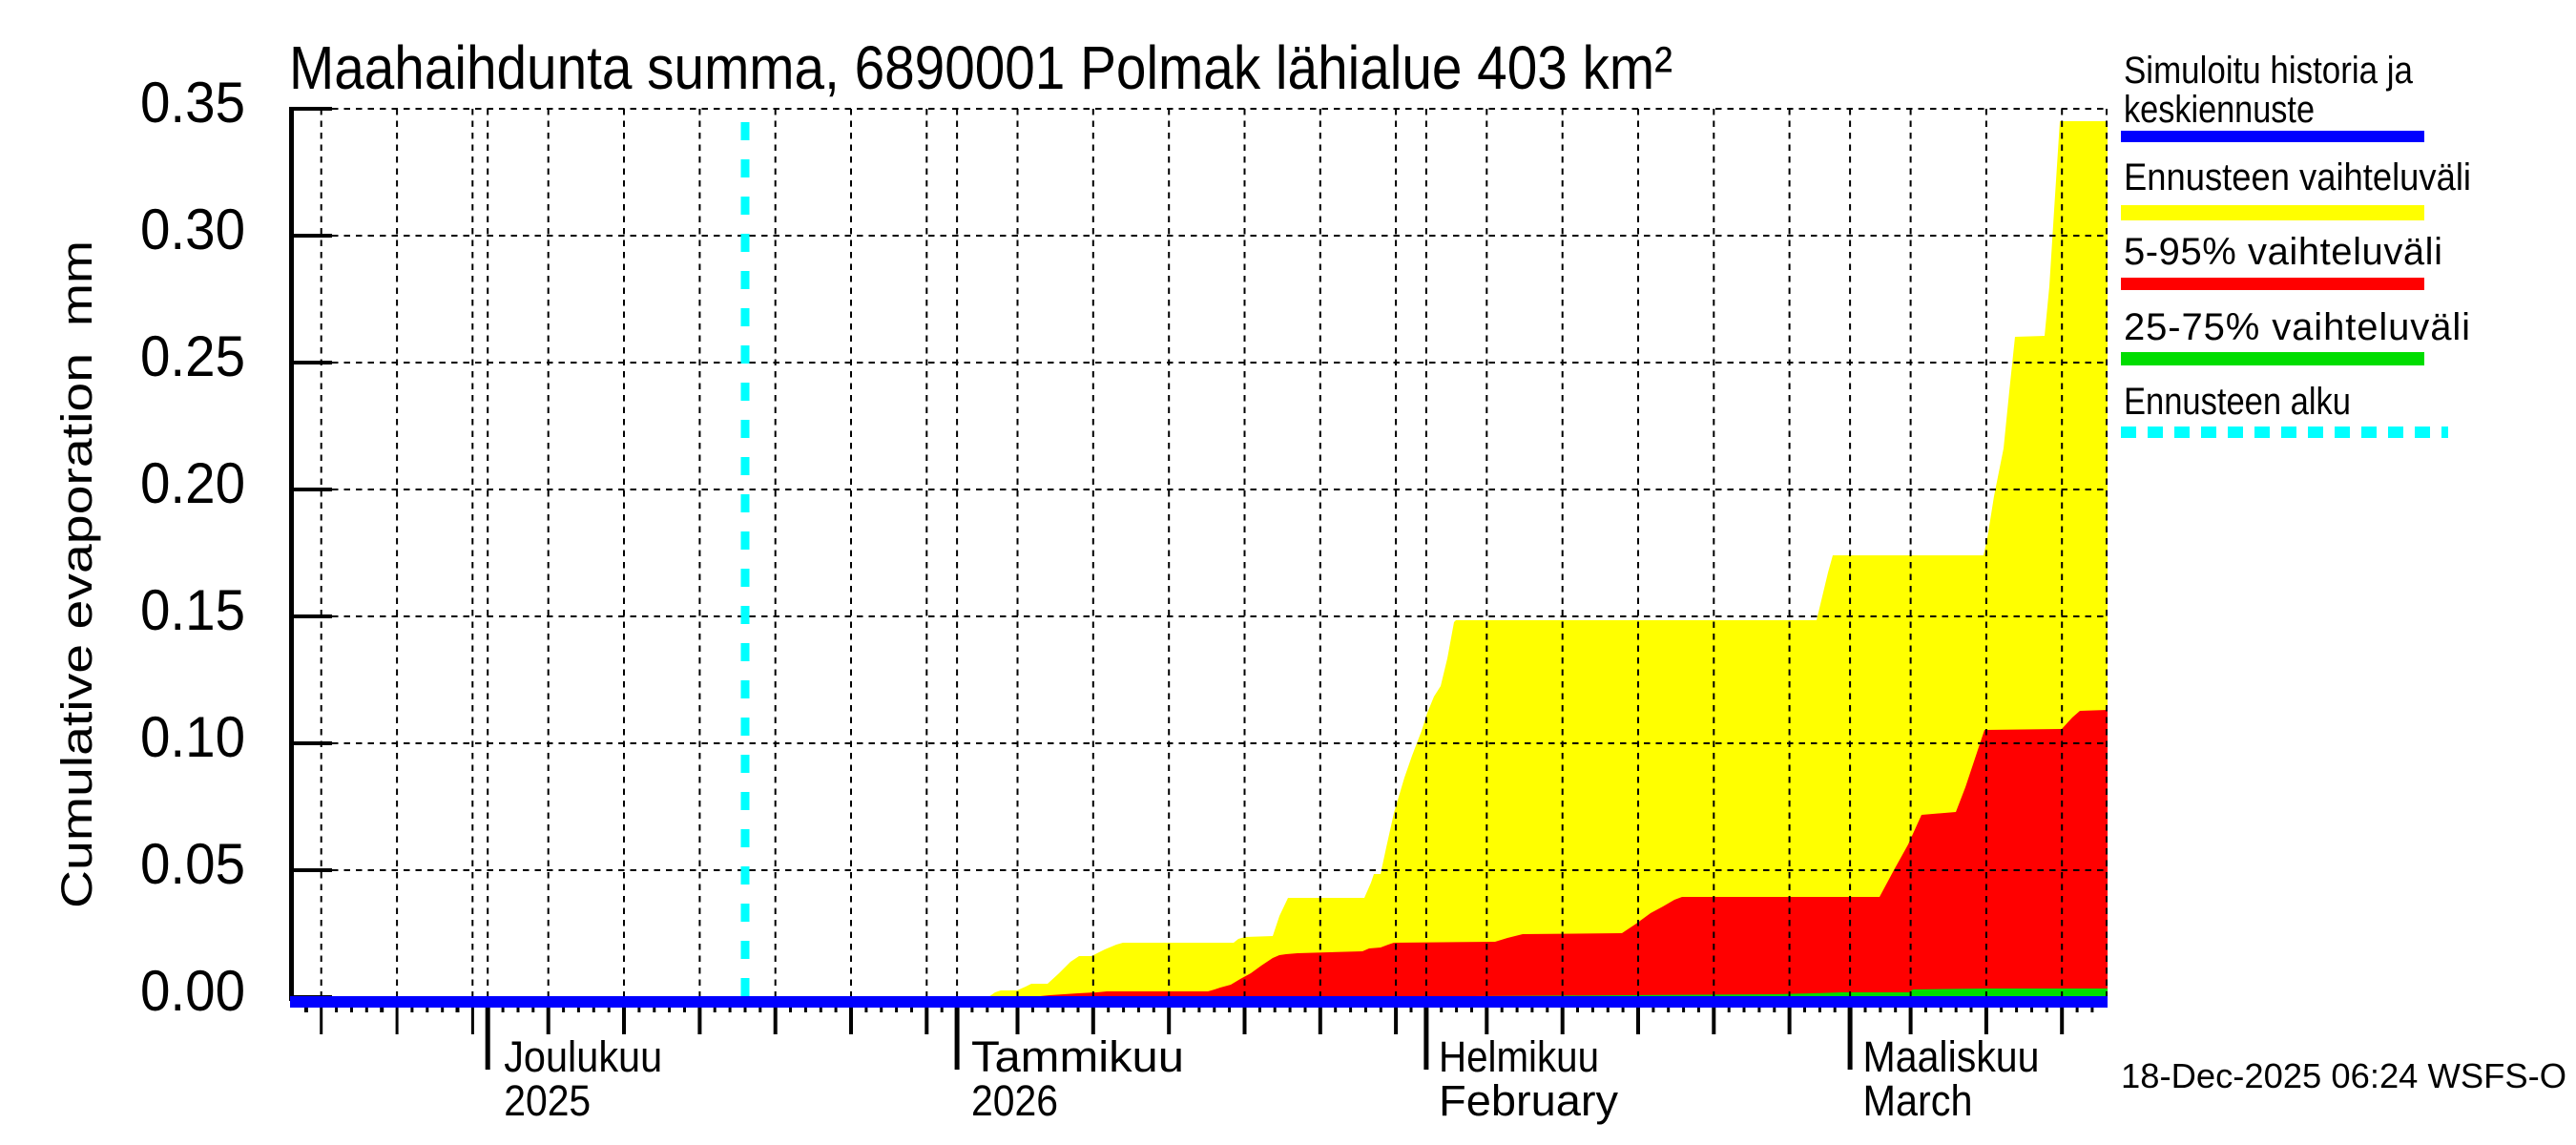 Image resolution: width=2576 pixels, height=1145 pixels. What do you see at coordinates (583, 1056) in the screenshot?
I see `svg-text: Joulukuu` at bounding box center [583, 1056].